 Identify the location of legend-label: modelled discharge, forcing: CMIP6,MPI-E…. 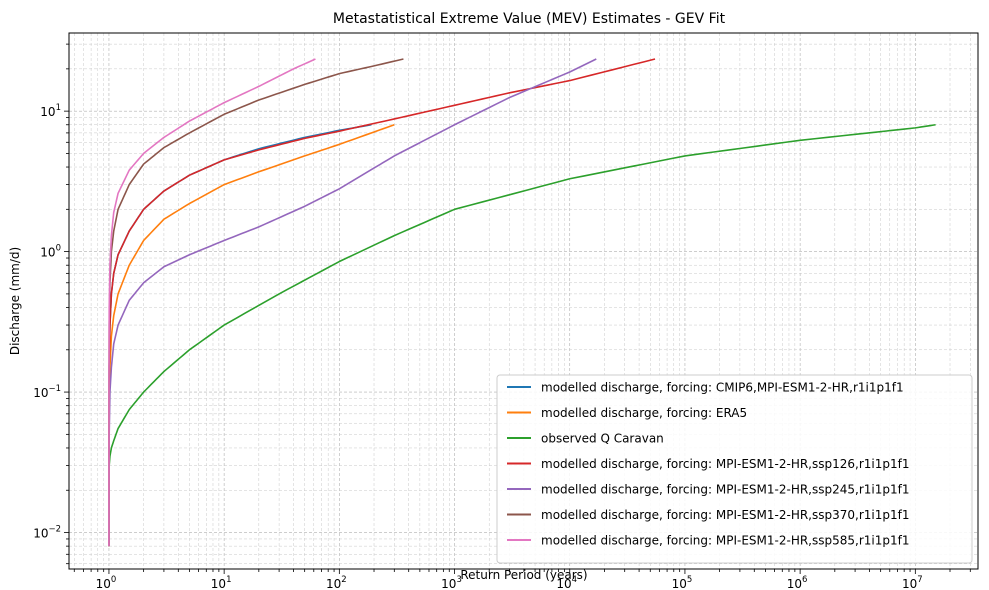
(722, 388).